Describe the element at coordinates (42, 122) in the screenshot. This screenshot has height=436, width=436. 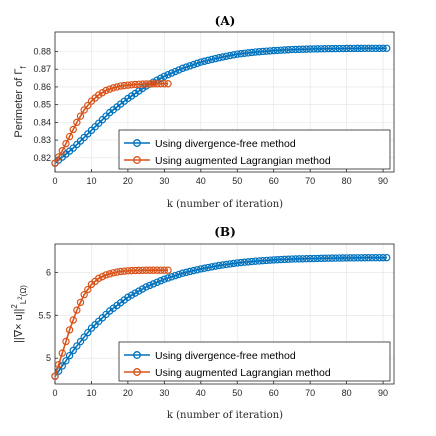
I see `panel-a-ytick-label: 0.84` at that location.